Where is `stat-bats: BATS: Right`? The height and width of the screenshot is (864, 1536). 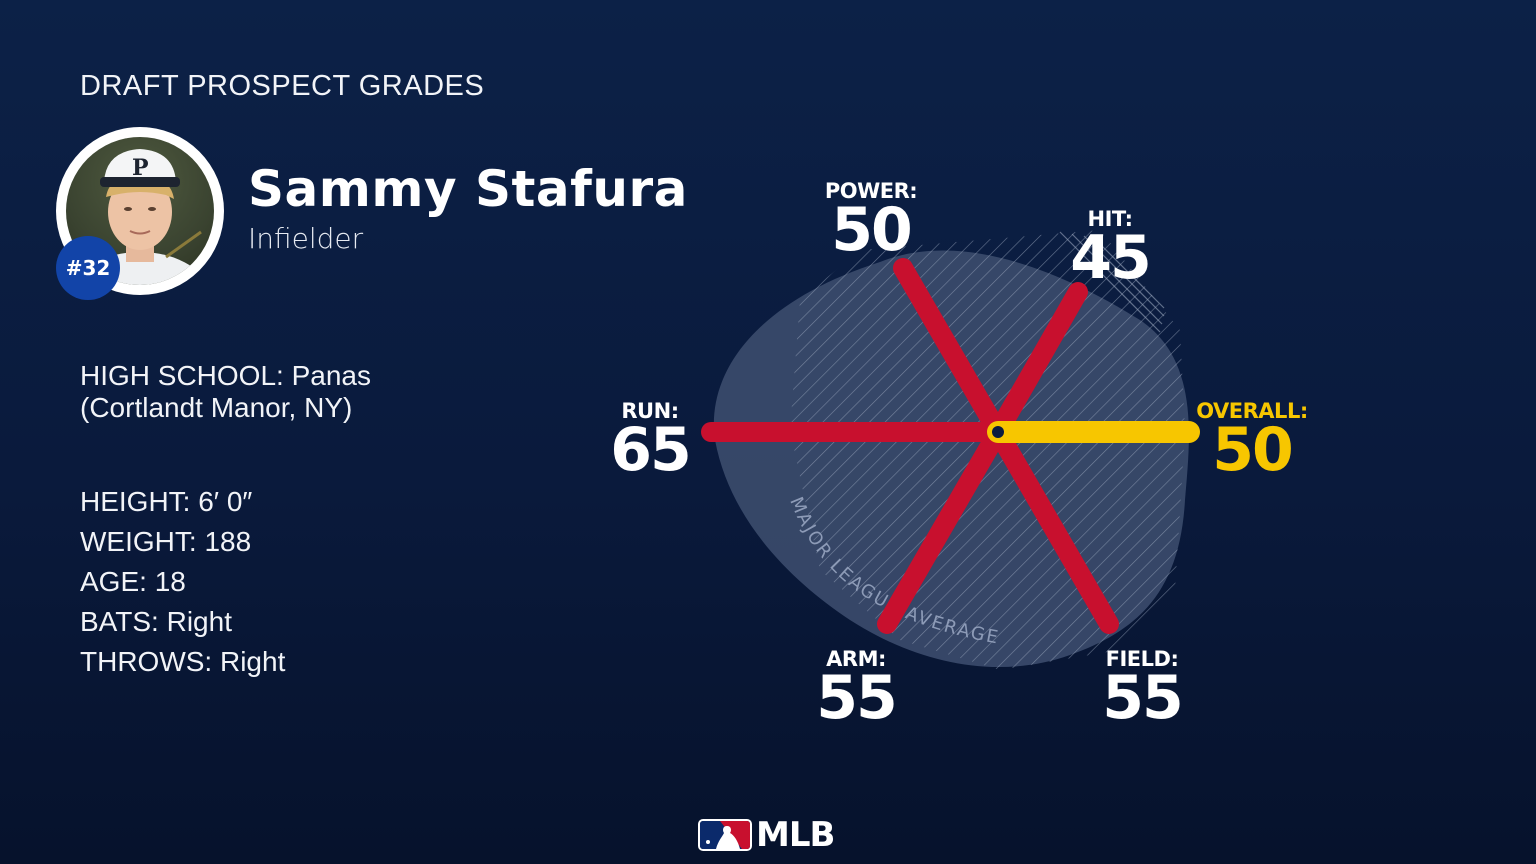
stat-bats: BATS: Right is located at coordinates (156, 621).